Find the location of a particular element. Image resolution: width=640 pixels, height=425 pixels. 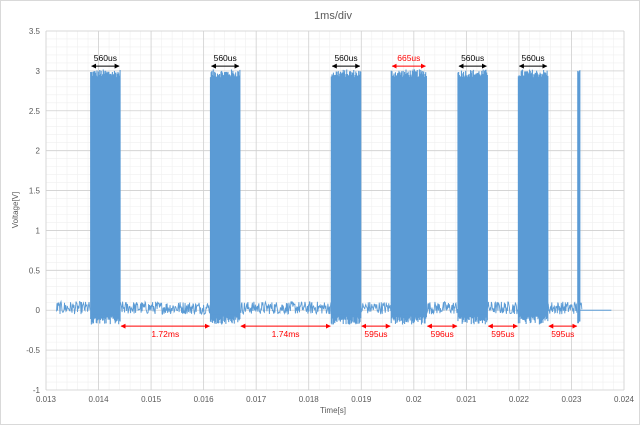

x-tick-label: 0.022 is located at coordinates (519, 399).